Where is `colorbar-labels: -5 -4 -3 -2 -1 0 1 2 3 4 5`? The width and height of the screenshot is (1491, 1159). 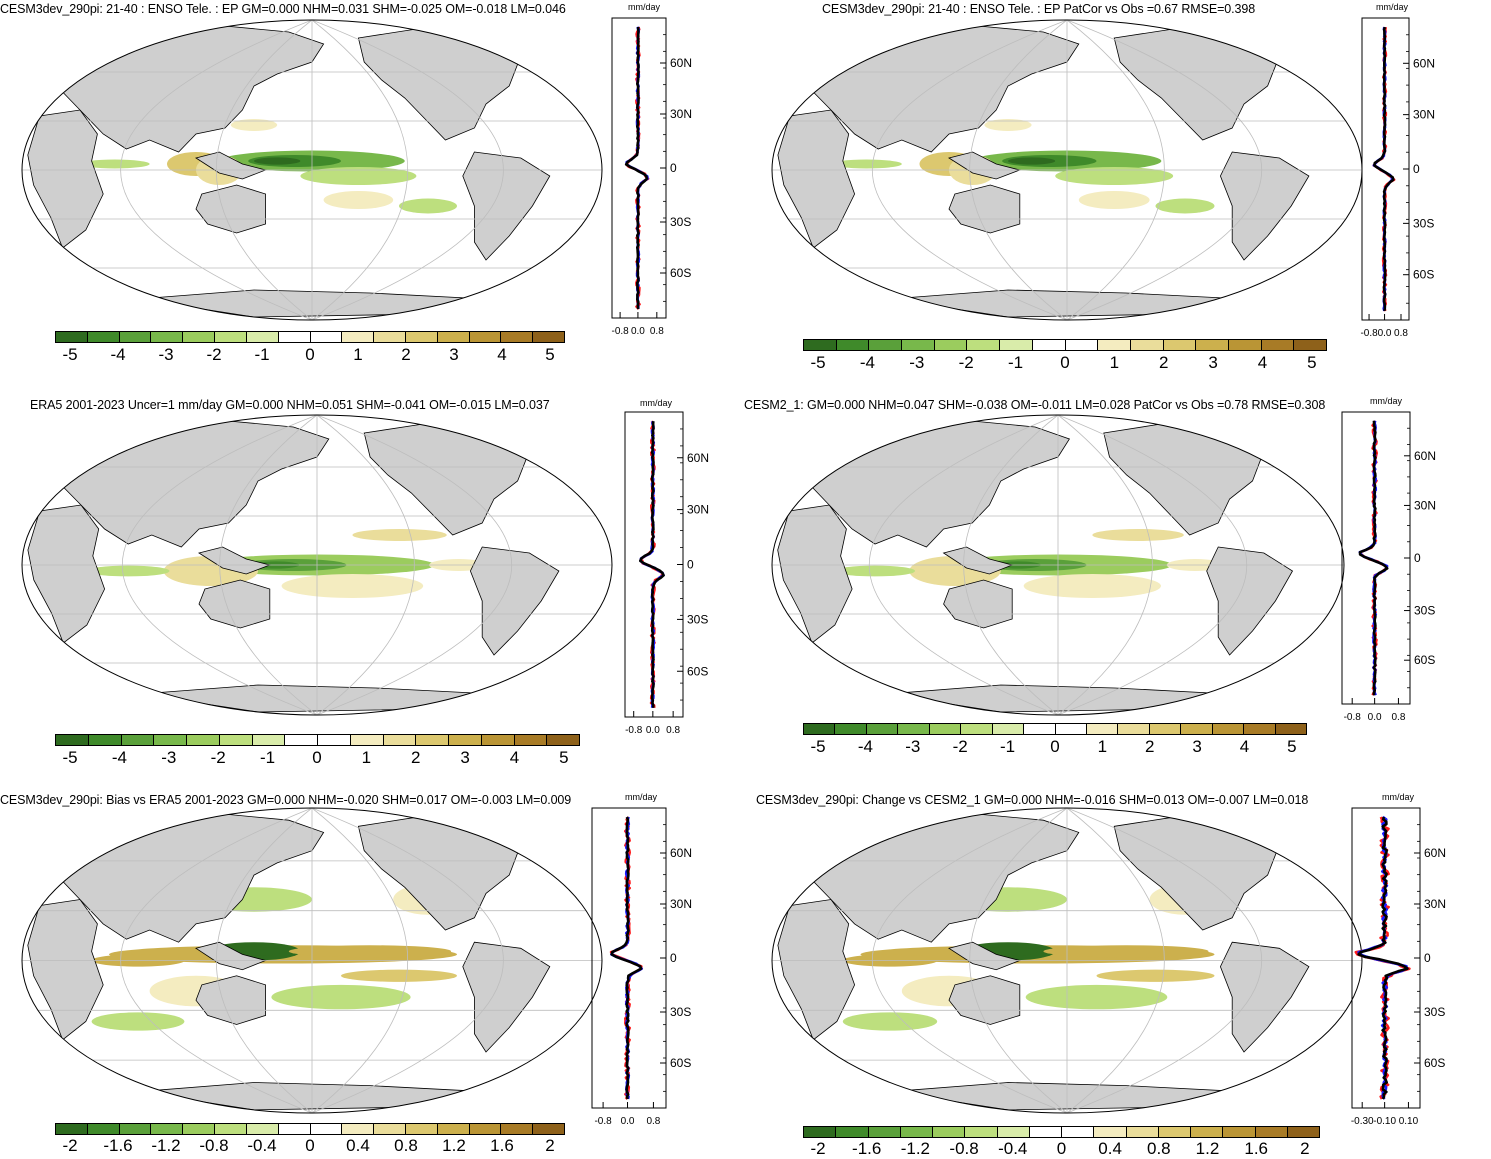 colorbar-labels: -5 -4 -3 -2 -1 0 1 2 3 4 5 is located at coordinates (317, 758).